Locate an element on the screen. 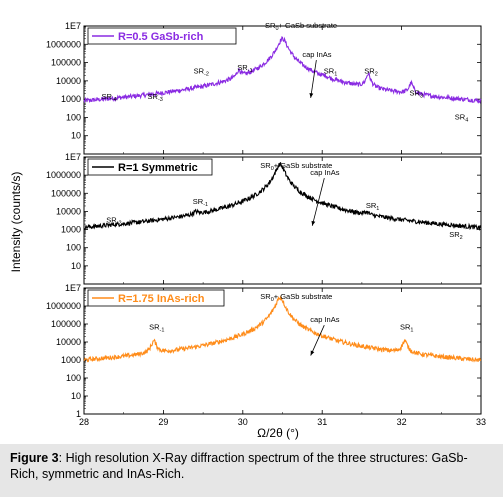 This screenshot has height=497, width=503. x-axis: 28 29 30 31 32 33 is located at coordinates (282, 422).